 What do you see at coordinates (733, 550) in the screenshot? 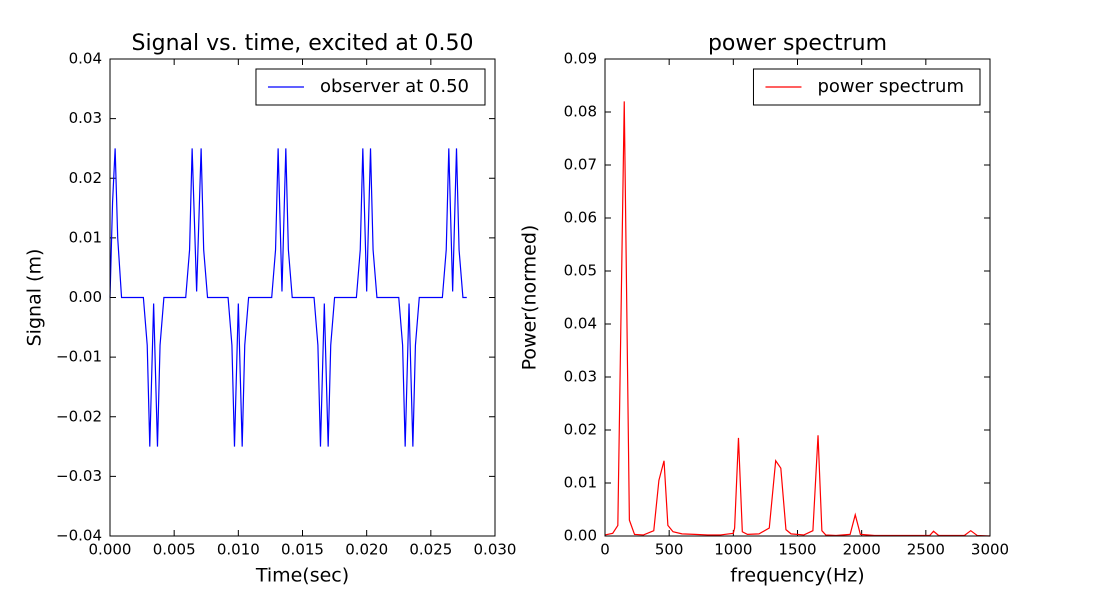
I see `x-tick-label: 1000` at bounding box center [733, 550].